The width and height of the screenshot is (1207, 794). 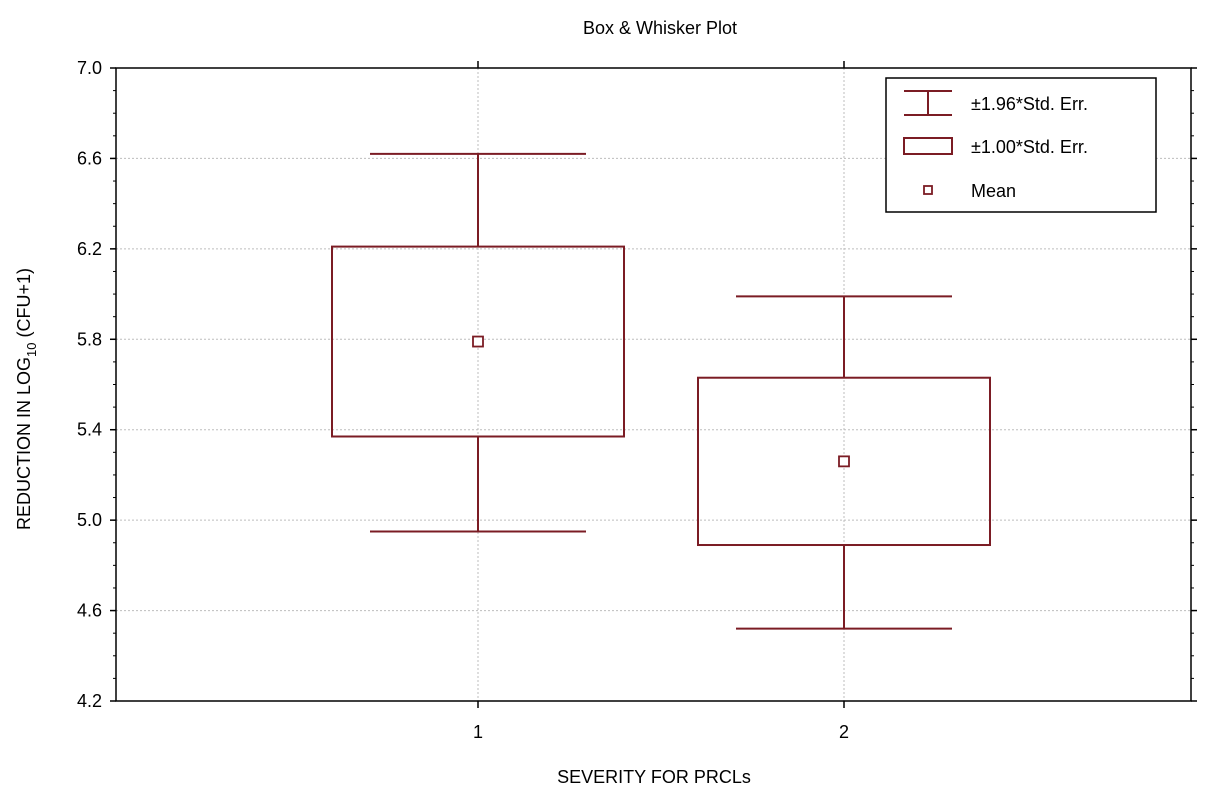 I want to click on y-tick-label: 6.2, so click(x=89, y=249).